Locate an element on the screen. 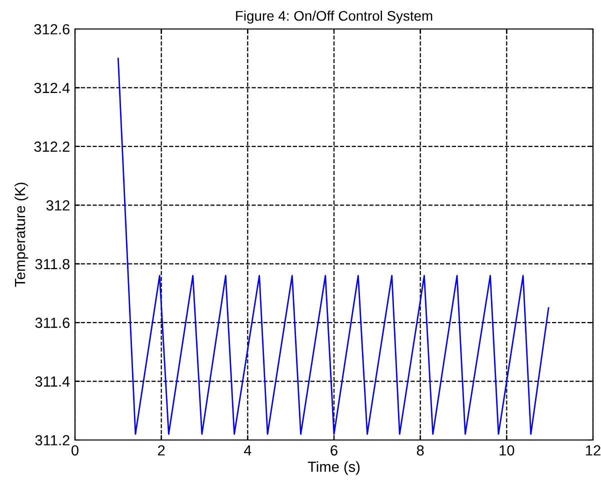 This screenshot has height=486, width=601. x-tick-label: 2 is located at coordinates (161, 450).